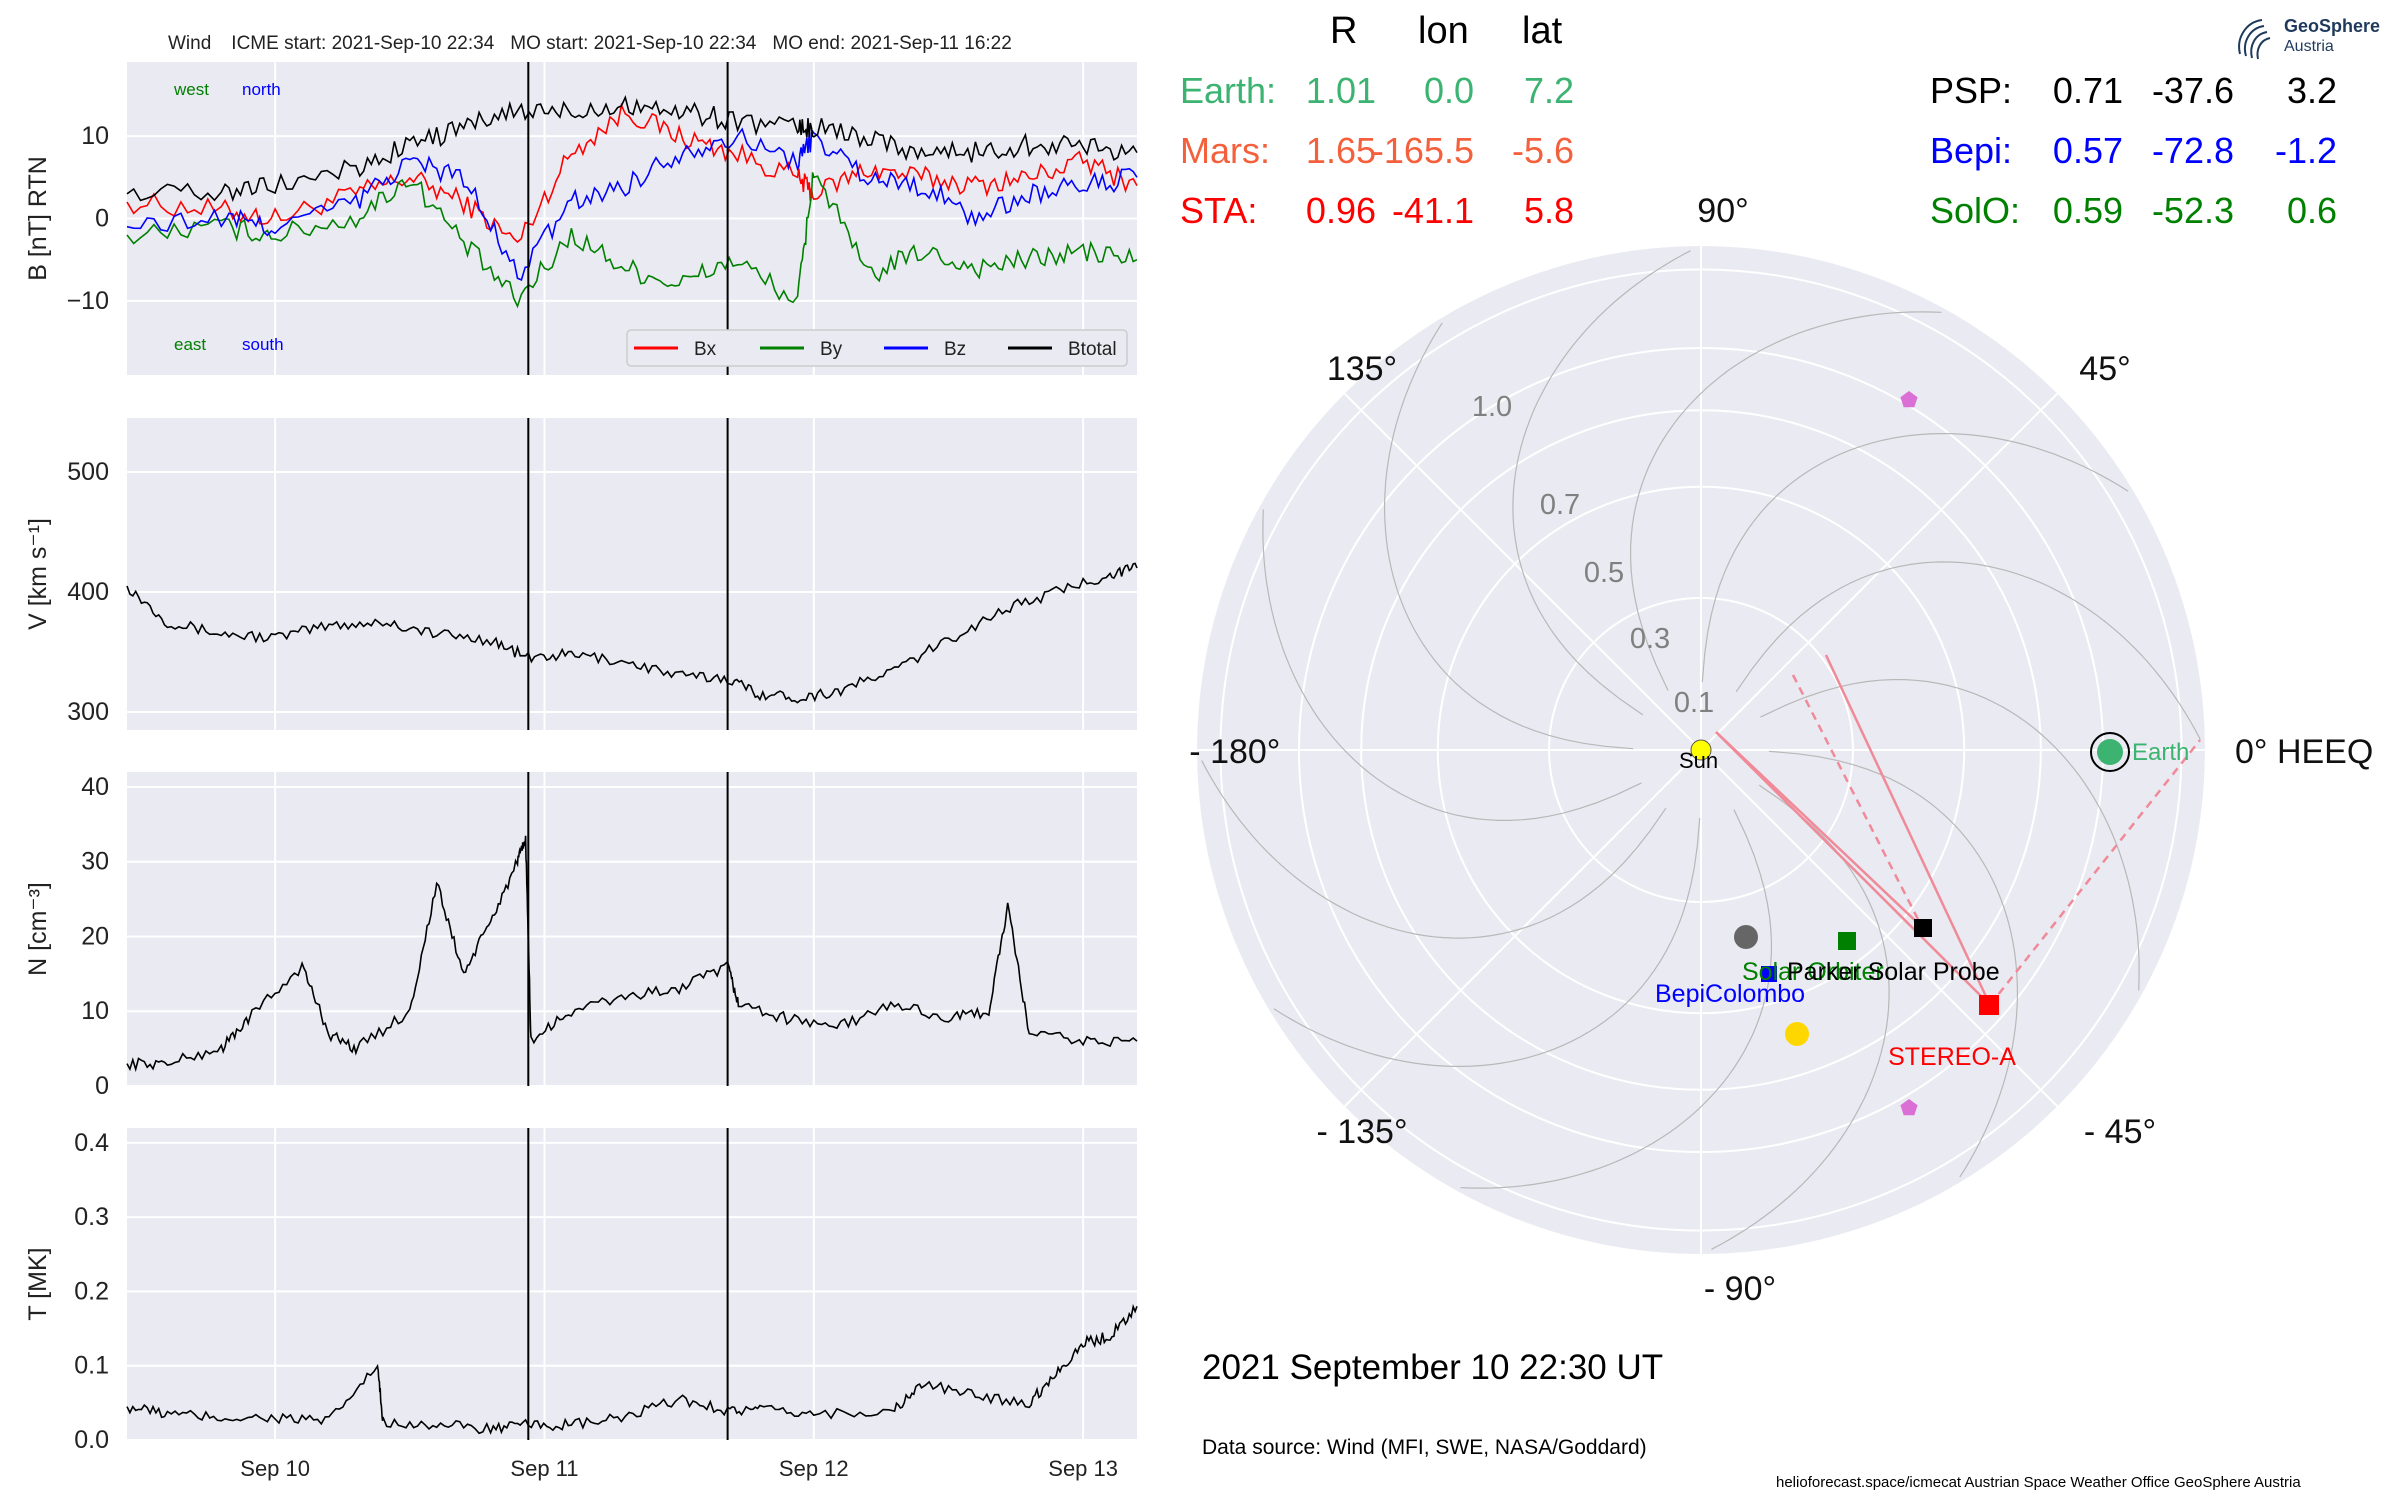  What do you see at coordinates (1989, 1005) in the screenshot?
I see `stereo-a-marker` at bounding box center [1989, 1005].